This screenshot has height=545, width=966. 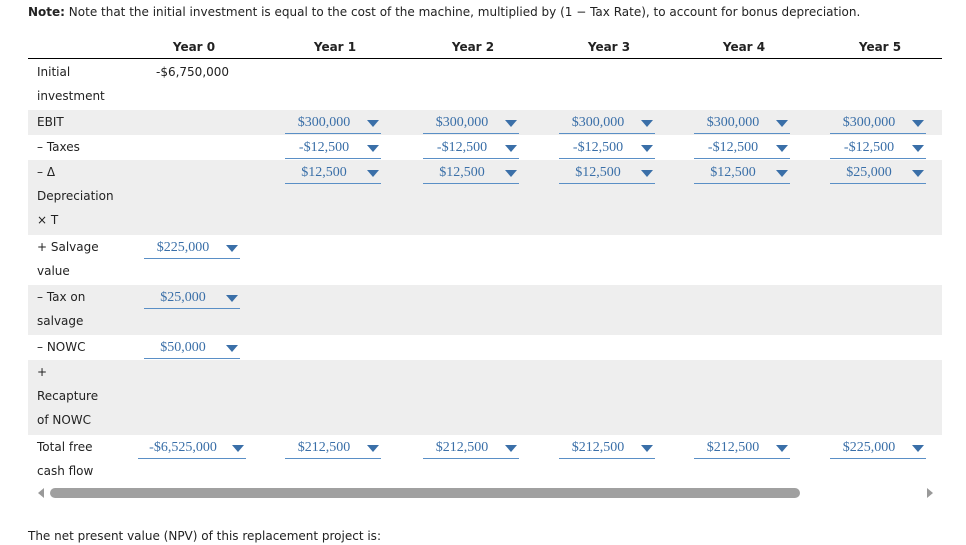 I want to click on row-label: × T, so click(x=48, y=220).